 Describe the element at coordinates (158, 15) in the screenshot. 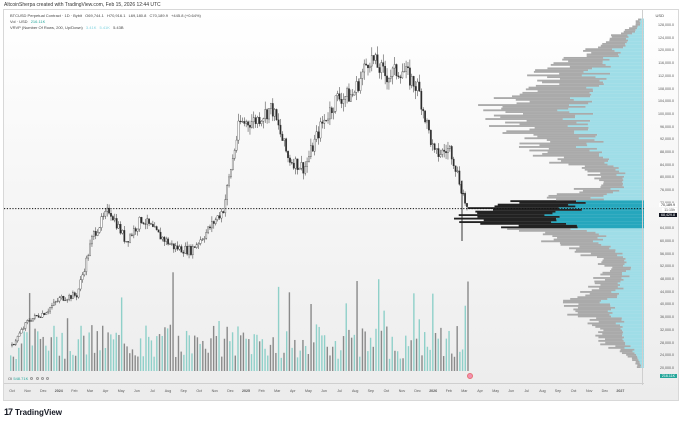

I see `legend-close: C70,189.9` at that location.